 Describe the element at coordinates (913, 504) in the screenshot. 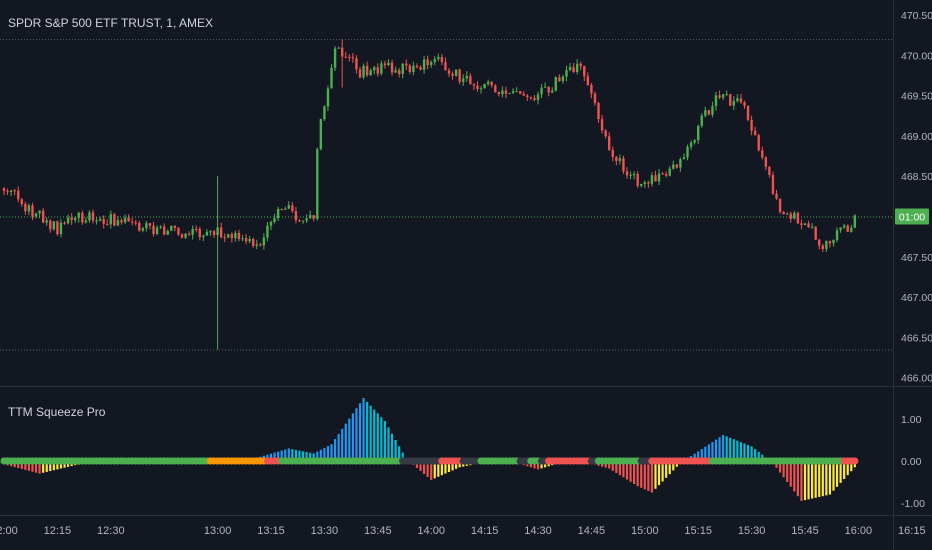

I see `indicator-tick-label: -1.00` at that location.